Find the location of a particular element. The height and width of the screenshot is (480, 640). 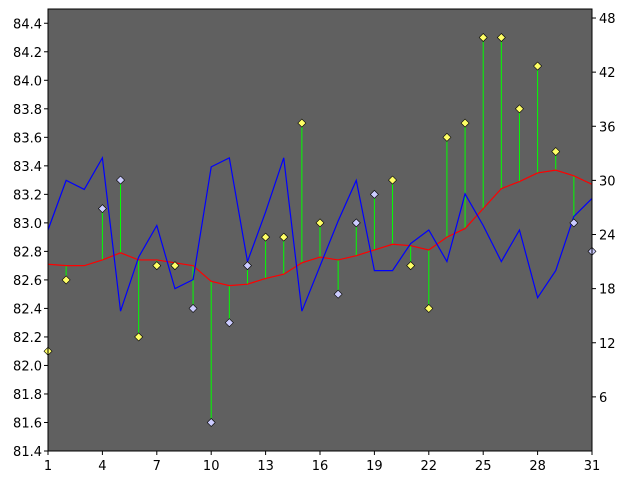

right-y-tick-label: 12 is located at coordinates (607, 344).